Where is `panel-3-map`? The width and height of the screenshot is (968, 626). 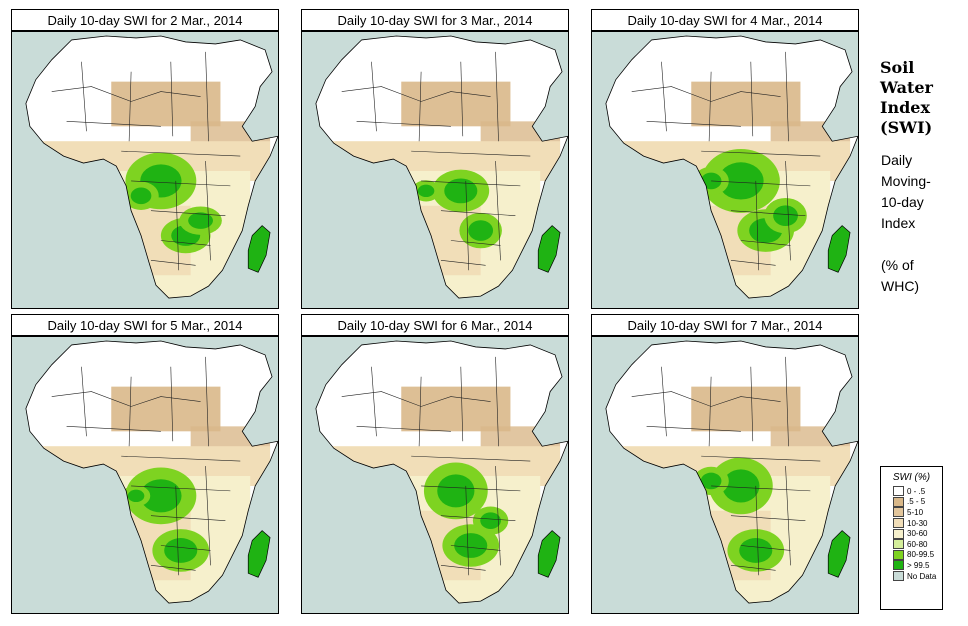
panel-3-map is located at coordinates (725, 170).